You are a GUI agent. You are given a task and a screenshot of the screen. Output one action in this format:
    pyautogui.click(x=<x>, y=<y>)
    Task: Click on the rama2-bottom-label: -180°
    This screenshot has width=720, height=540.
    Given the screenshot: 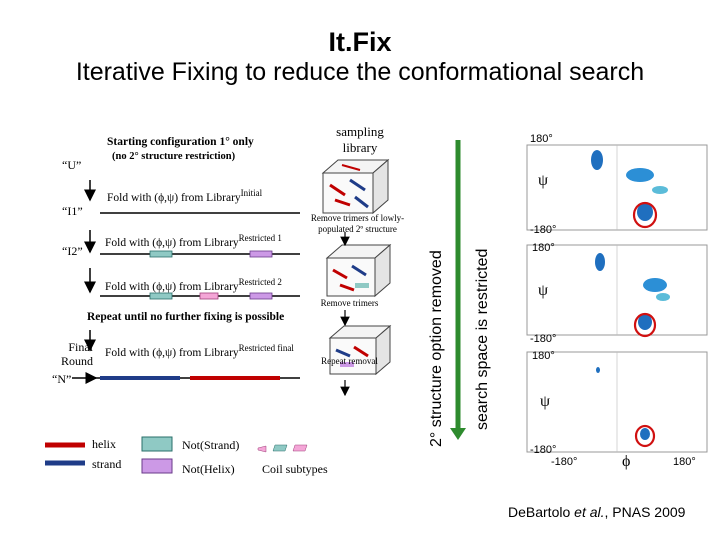 What is the action you would take?
    pyautogui.click(x=543, y=339)
    